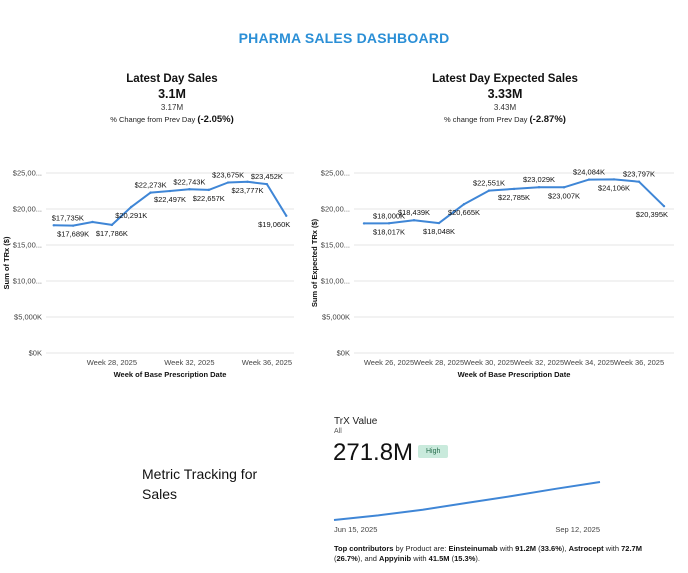  Describe the element at coordinates (473, 548) in the screenshot. I see `contrib-product-1: Einsteinumab` at that location.